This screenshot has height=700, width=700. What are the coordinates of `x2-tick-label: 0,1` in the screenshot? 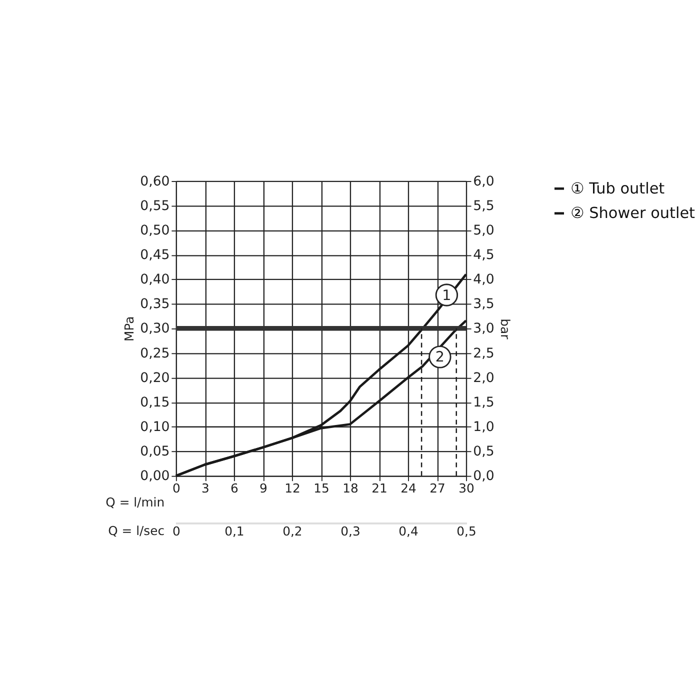 It's located at (234, 531).